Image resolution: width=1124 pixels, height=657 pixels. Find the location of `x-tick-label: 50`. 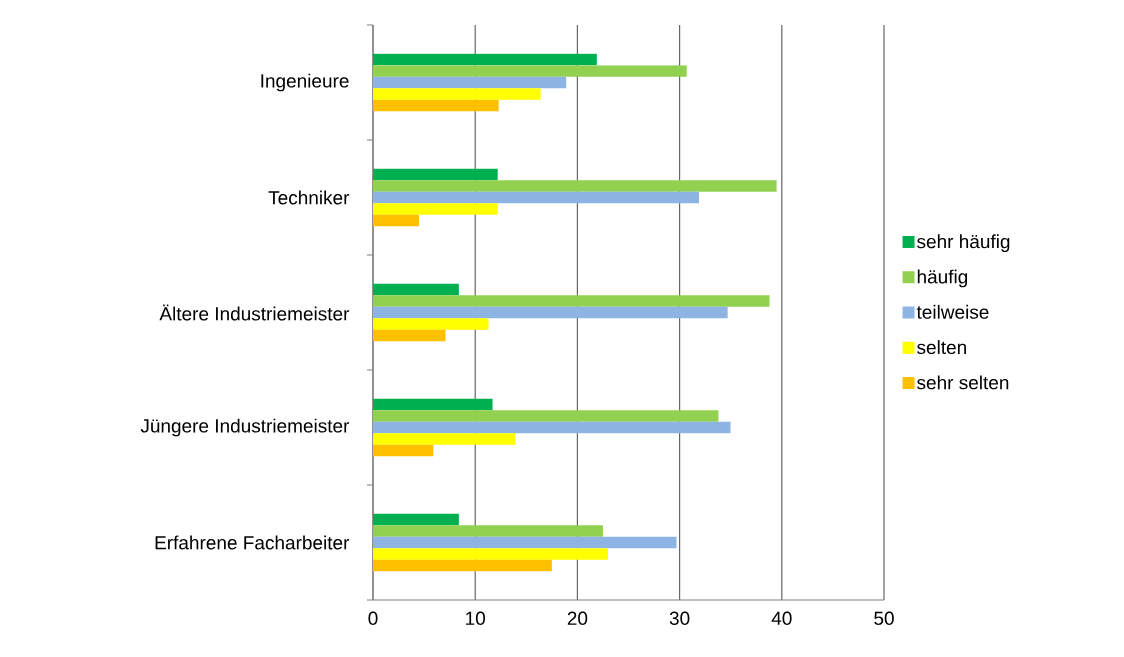

x-tick-label: 50 is located at coordinates (884, 618).